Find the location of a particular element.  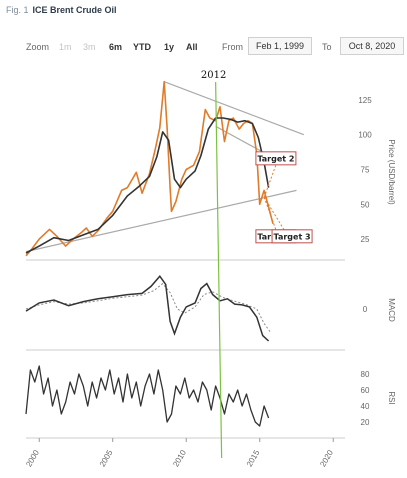

price-y-tick-100: 100 is located at coordinates (365, 135).